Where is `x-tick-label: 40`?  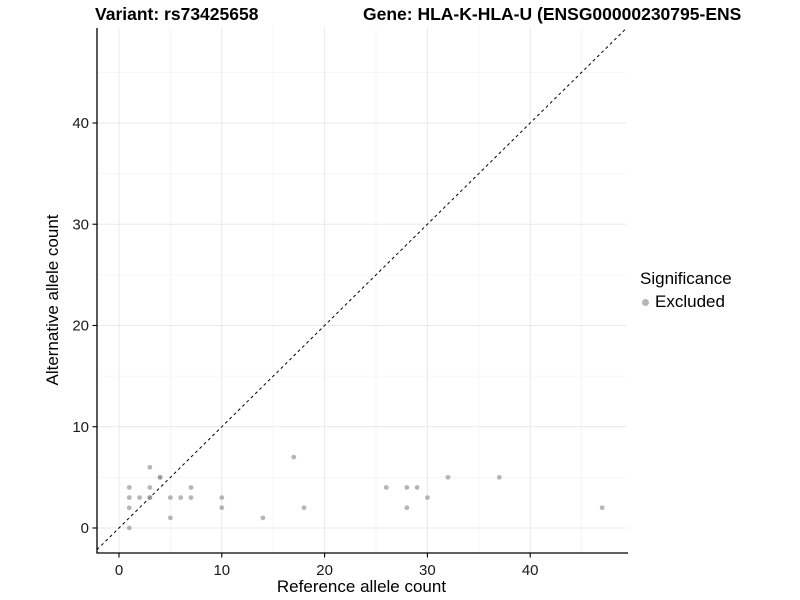 x-tick-label: 40 is located at coordinates (530, 570).